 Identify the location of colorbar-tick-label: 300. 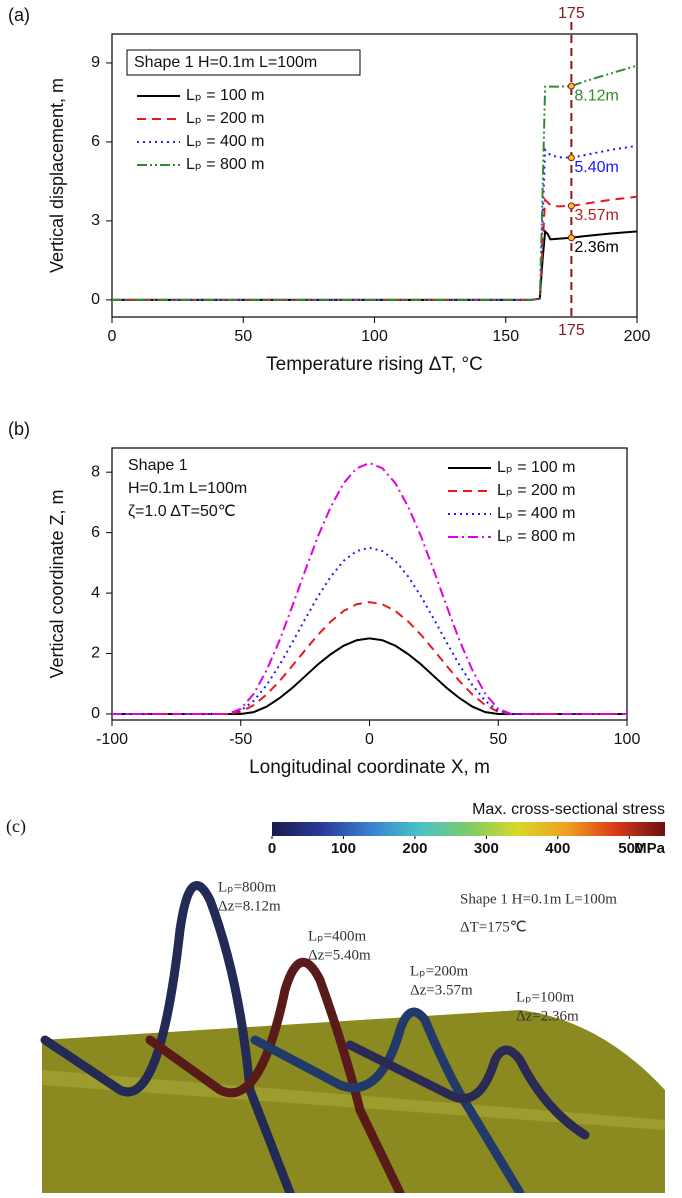
(486, 848).